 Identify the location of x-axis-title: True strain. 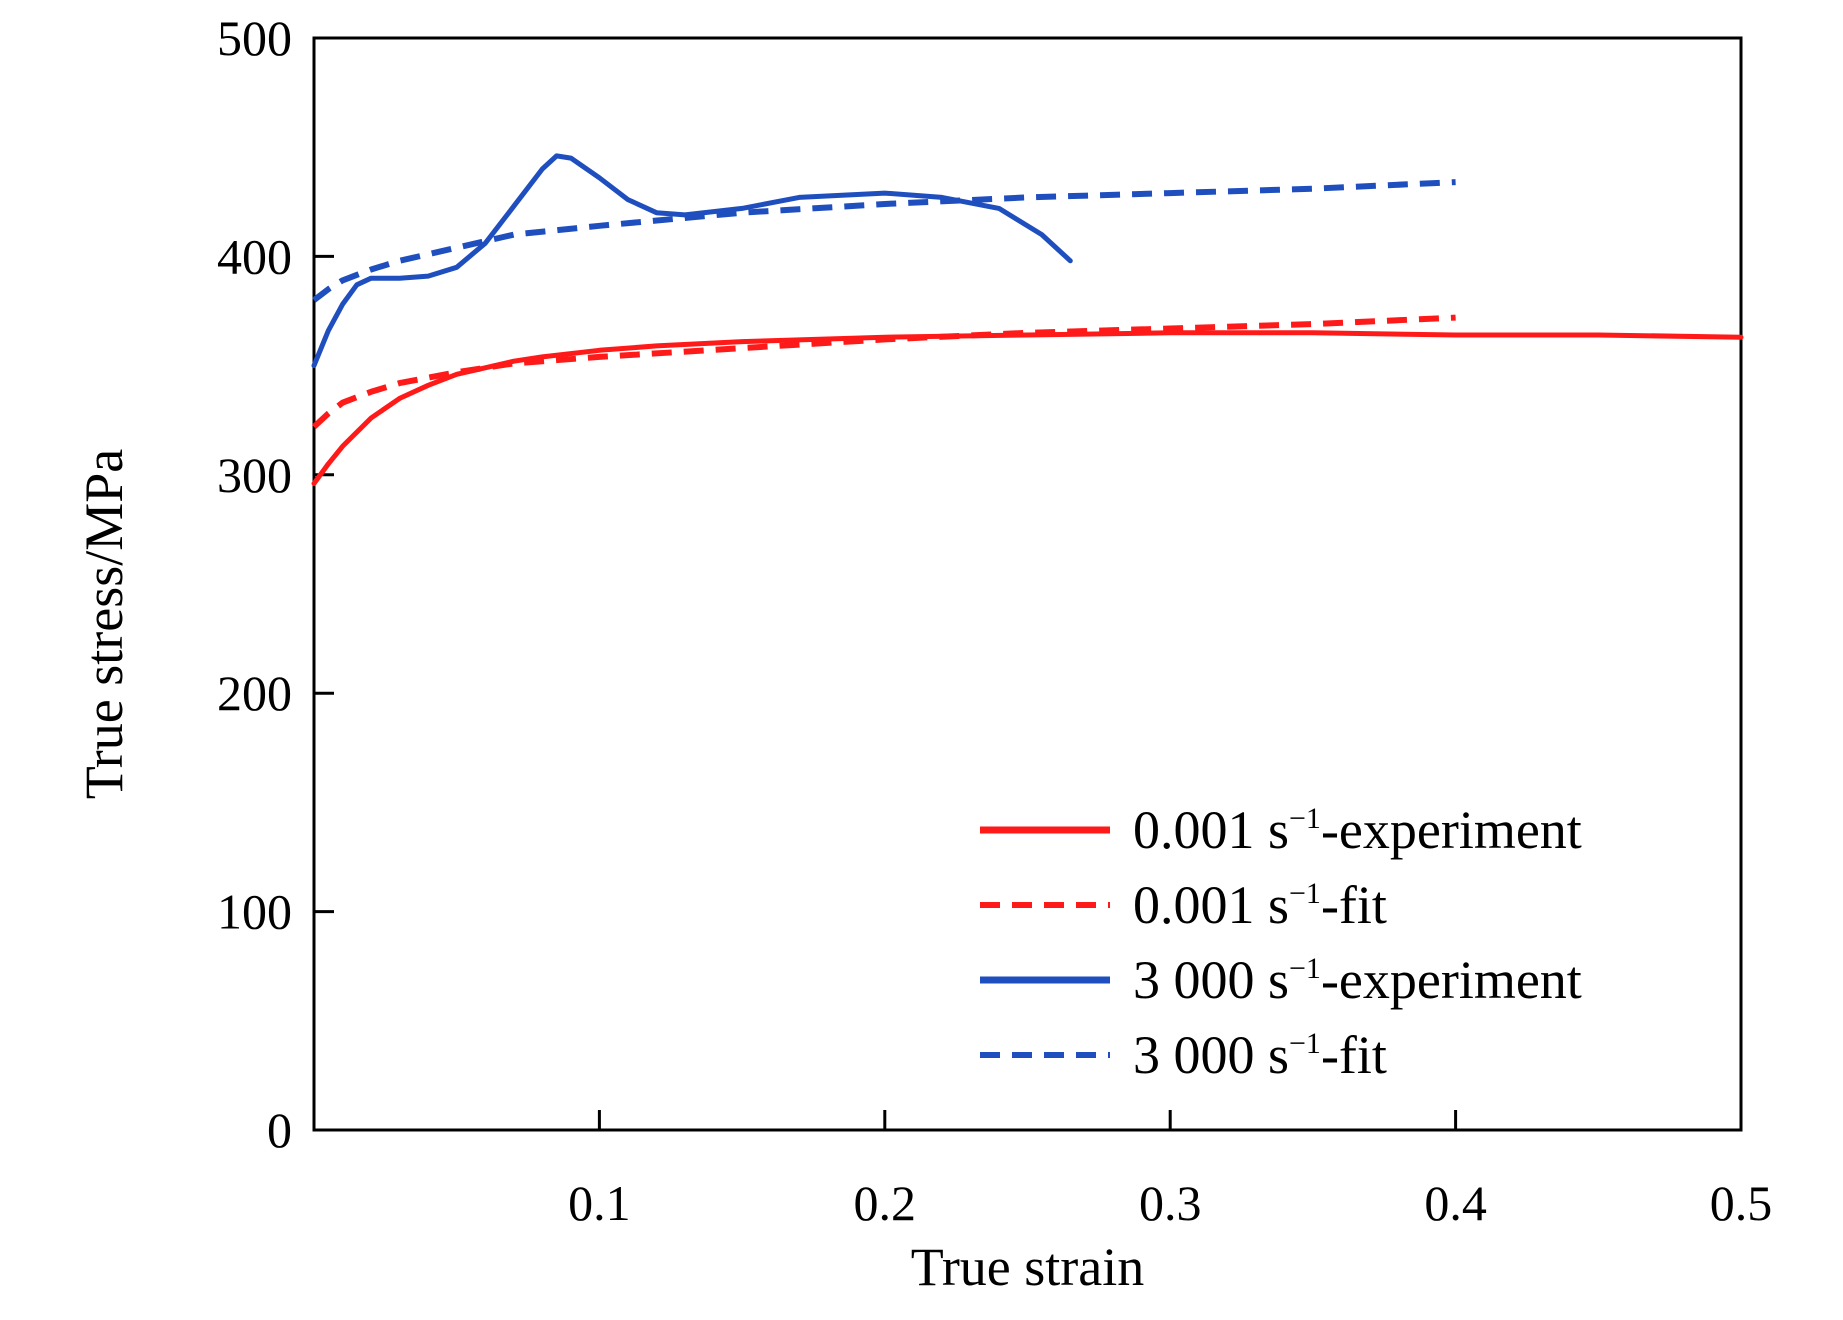
(1028, 1267).